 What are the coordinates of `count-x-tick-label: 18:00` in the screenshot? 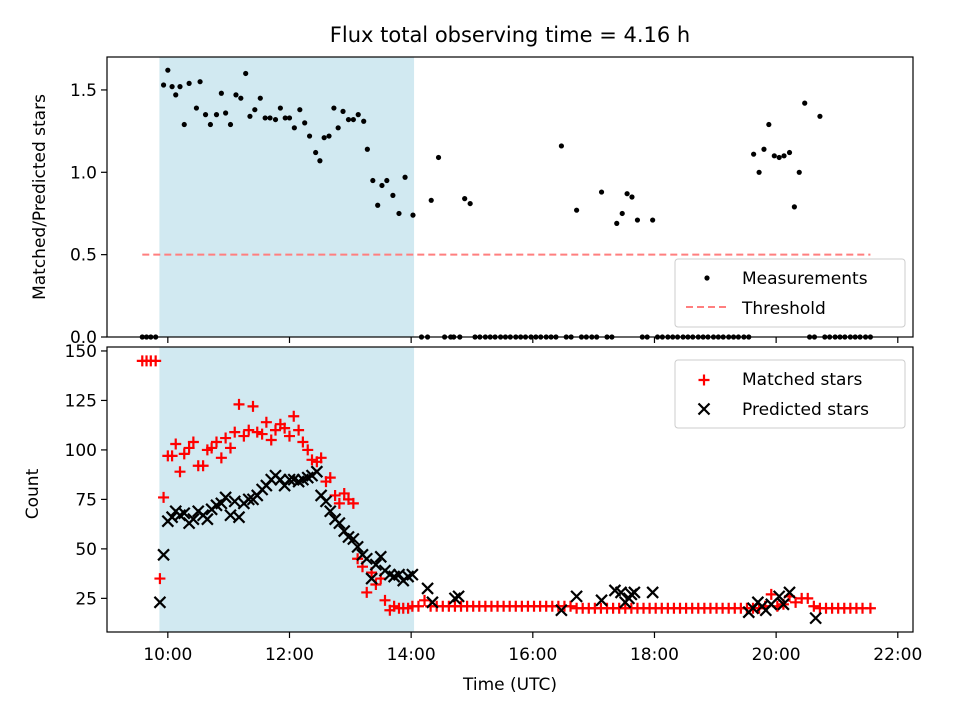 It's located at (654, 655).